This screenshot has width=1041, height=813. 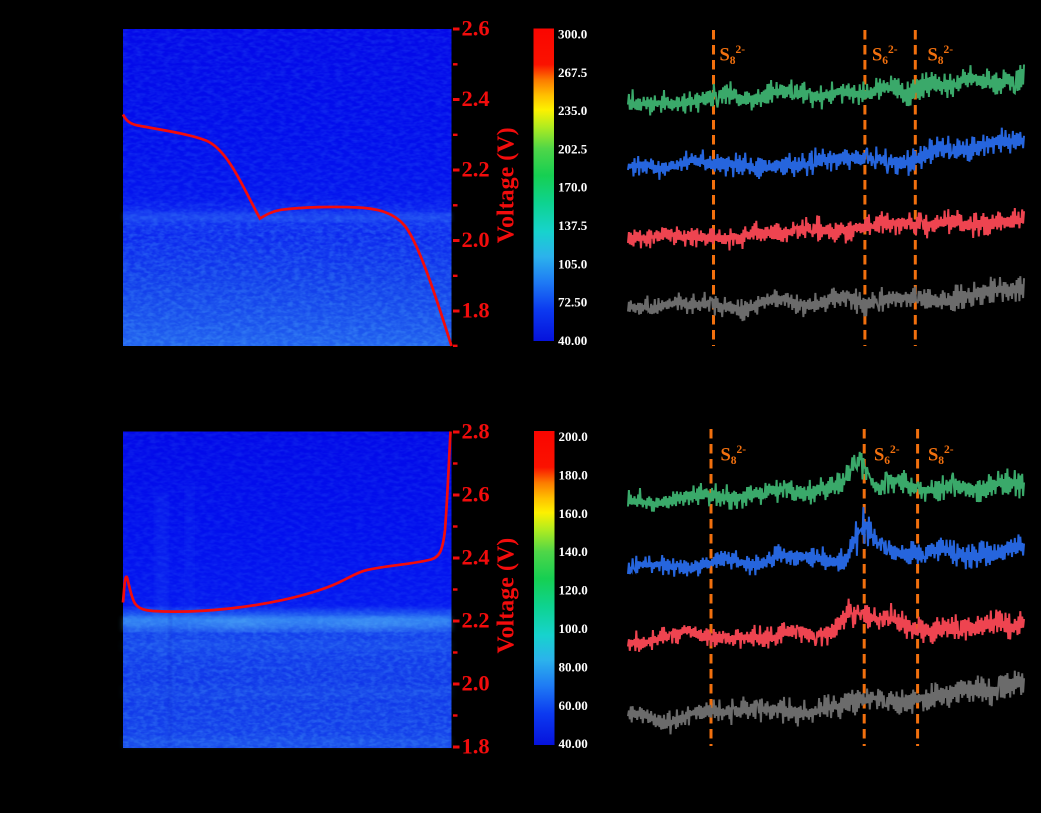 I want to click on svg-text: 72.50, so click(x=572, y=302).